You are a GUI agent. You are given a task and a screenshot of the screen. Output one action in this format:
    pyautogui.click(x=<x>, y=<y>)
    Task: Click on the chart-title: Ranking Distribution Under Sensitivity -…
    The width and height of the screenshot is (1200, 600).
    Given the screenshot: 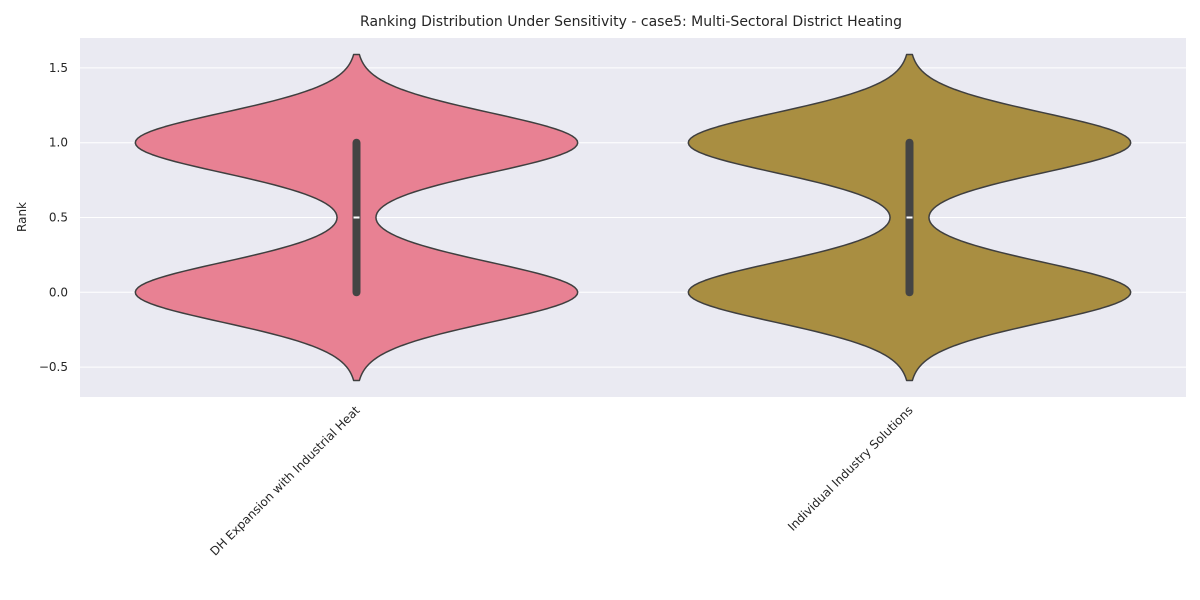 What is the action you would take?
    pyautogui.click(x=631, y=22)
    